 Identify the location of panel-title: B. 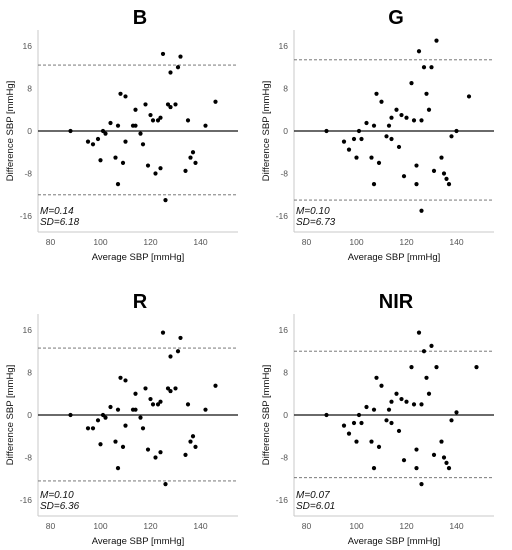
(140, 18).